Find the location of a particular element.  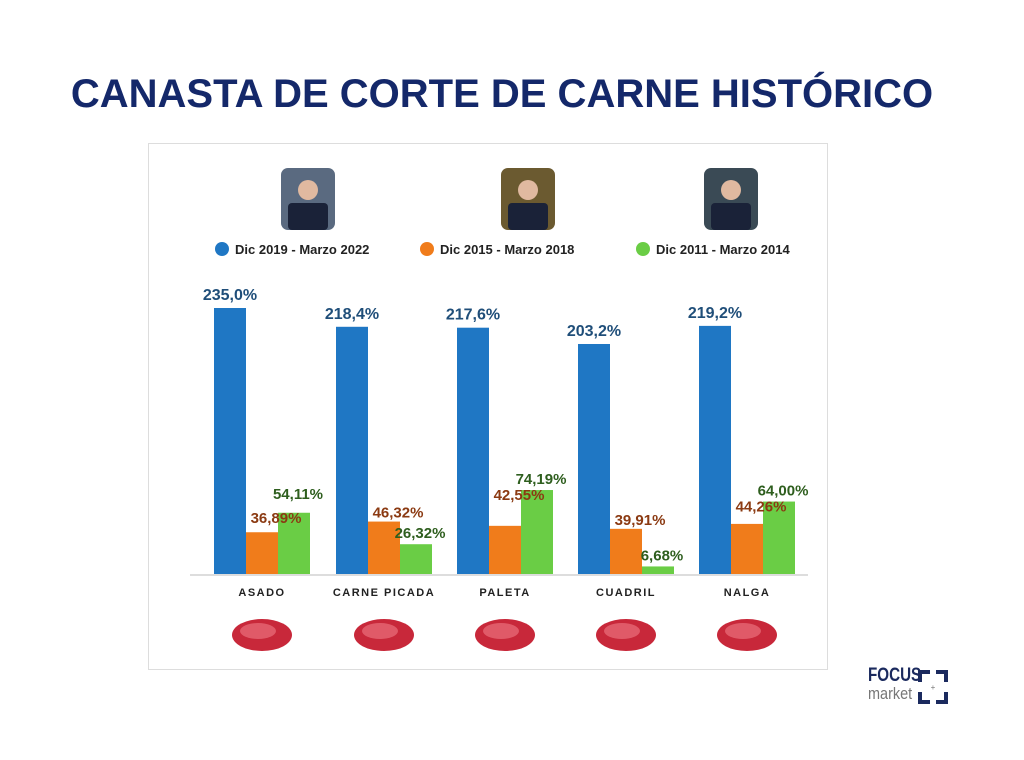

legend-label: Dic 2015 - Marzo 2018 is located at coordinates (507, 249).